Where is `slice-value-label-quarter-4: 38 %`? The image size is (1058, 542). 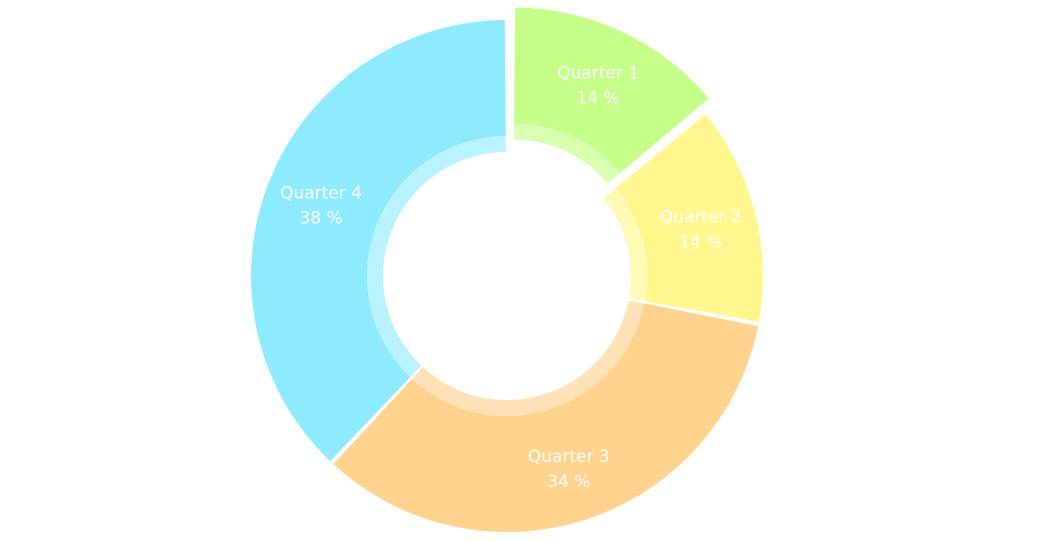
slice-value-label-quarter-4: 38 % is located at coordinates (320, 218).